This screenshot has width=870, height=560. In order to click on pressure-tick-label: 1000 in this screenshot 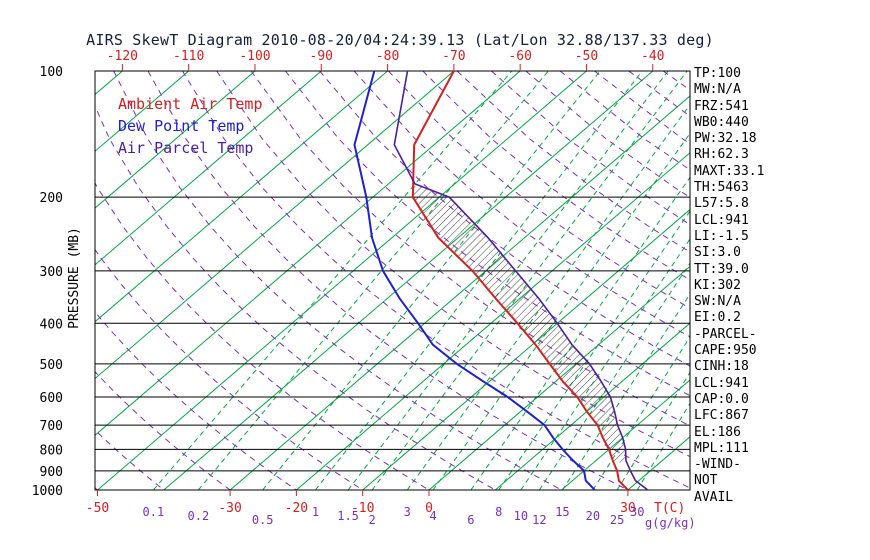, I will do `click(47, 491)`.